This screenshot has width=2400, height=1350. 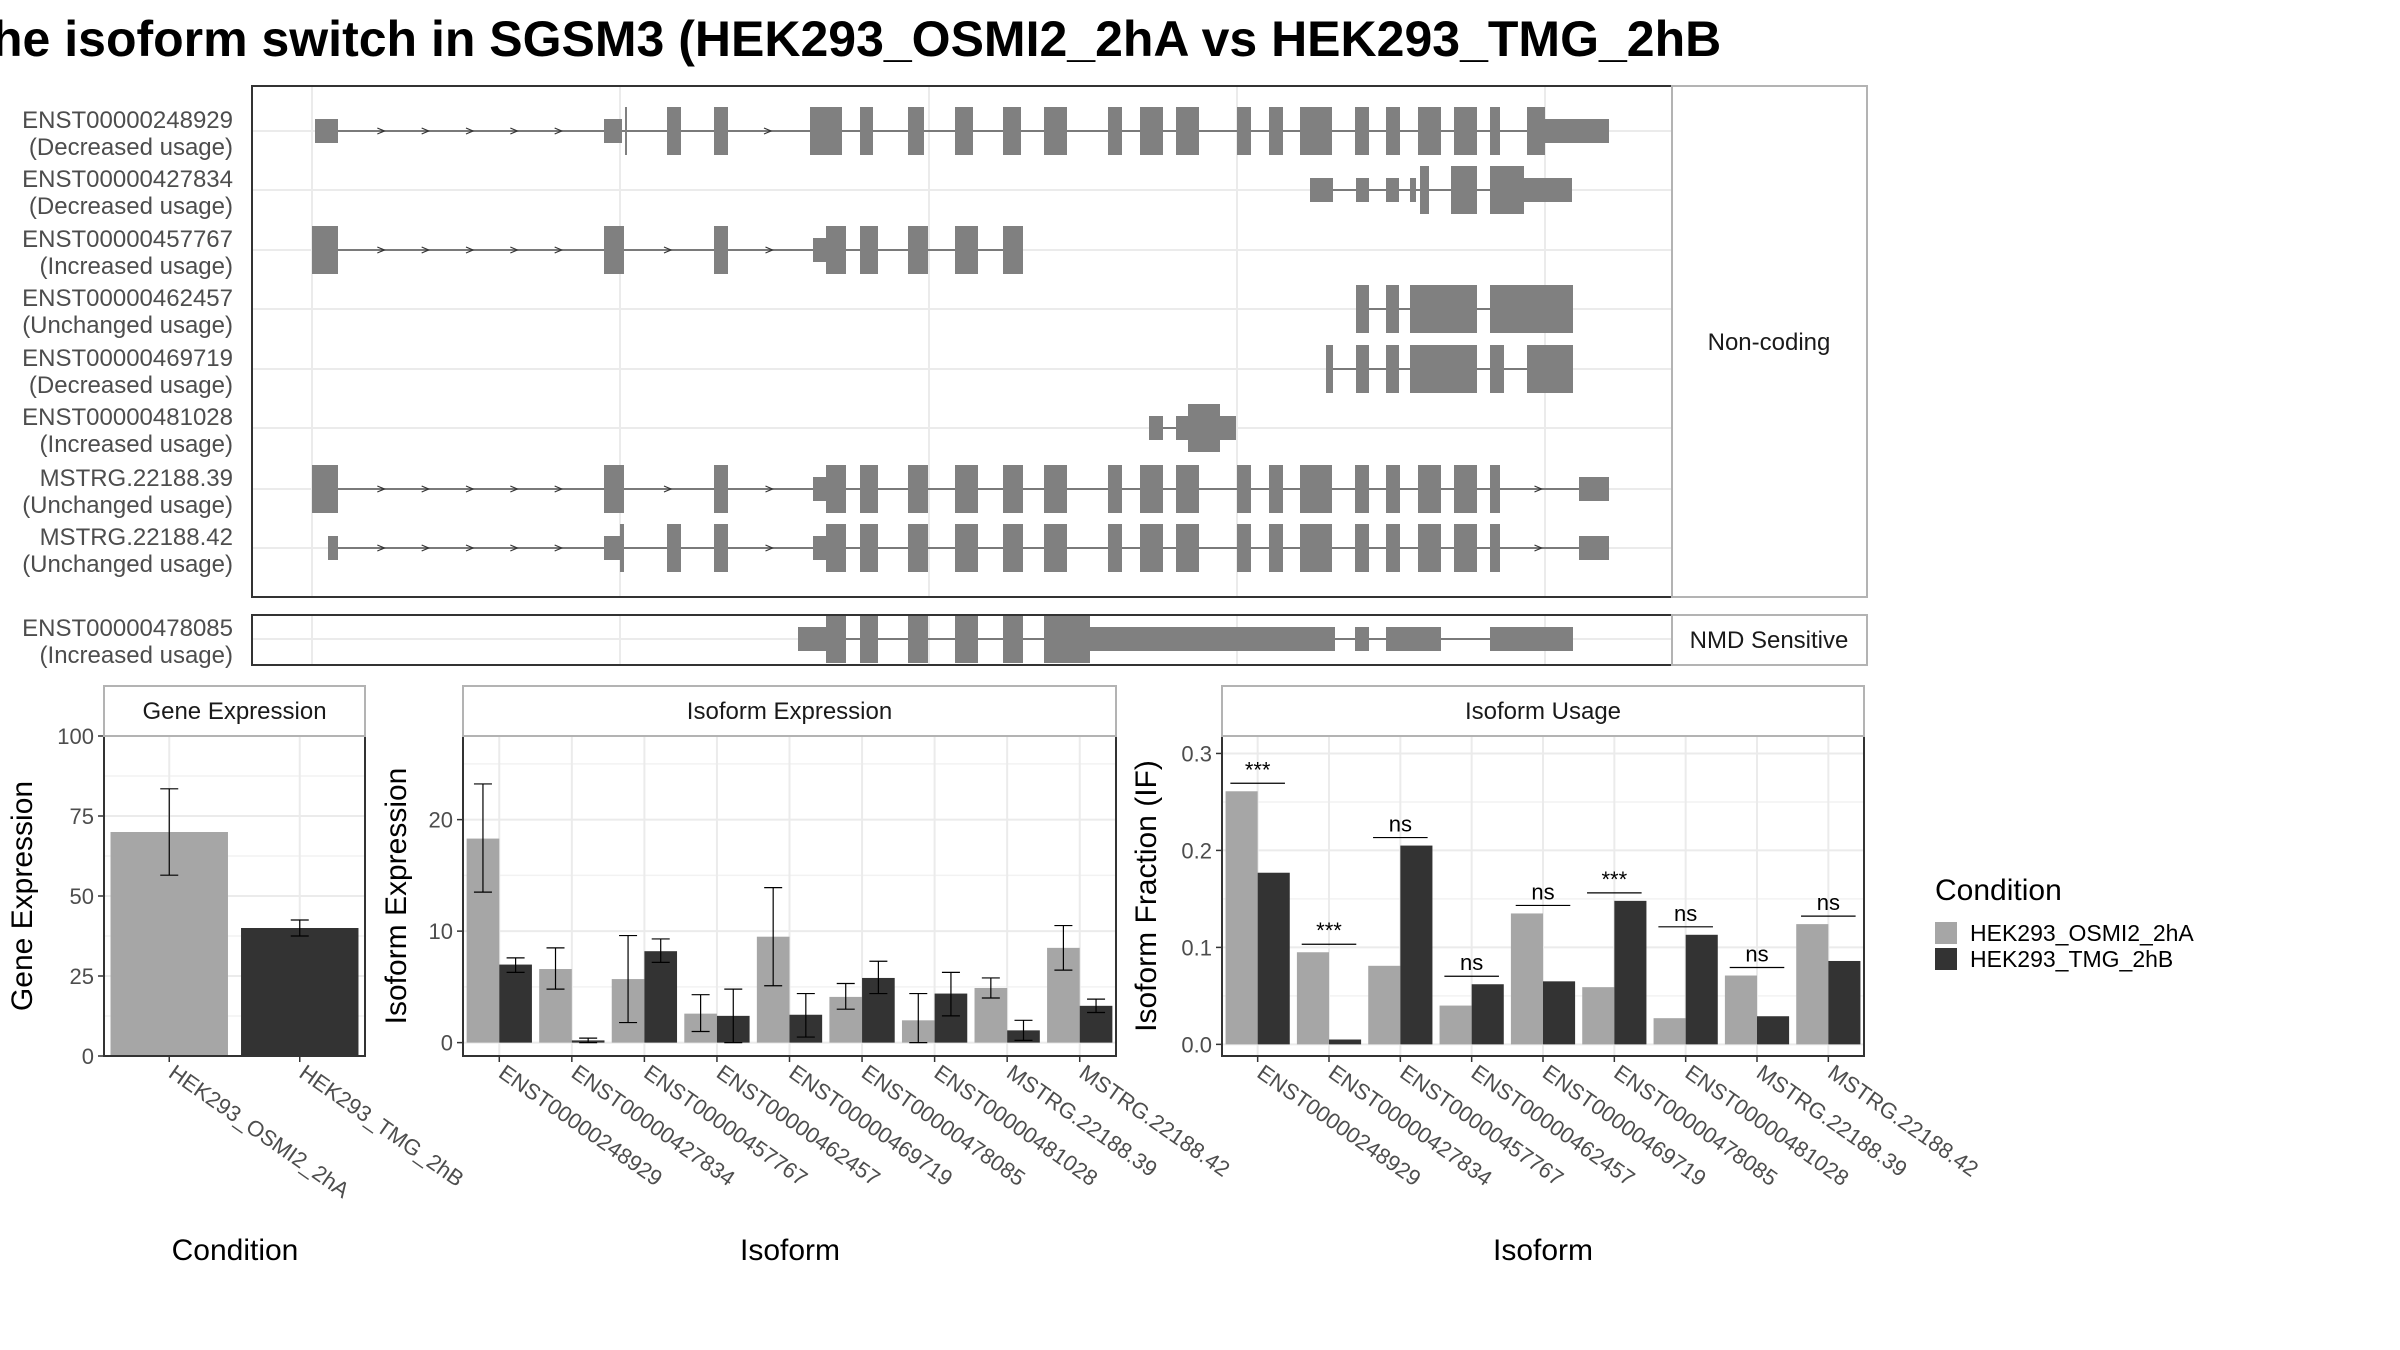 What do you see at coordinates (441, 931) in the screenshot?
I see `y-tick-label: 10` at bounding box center [441, 931].